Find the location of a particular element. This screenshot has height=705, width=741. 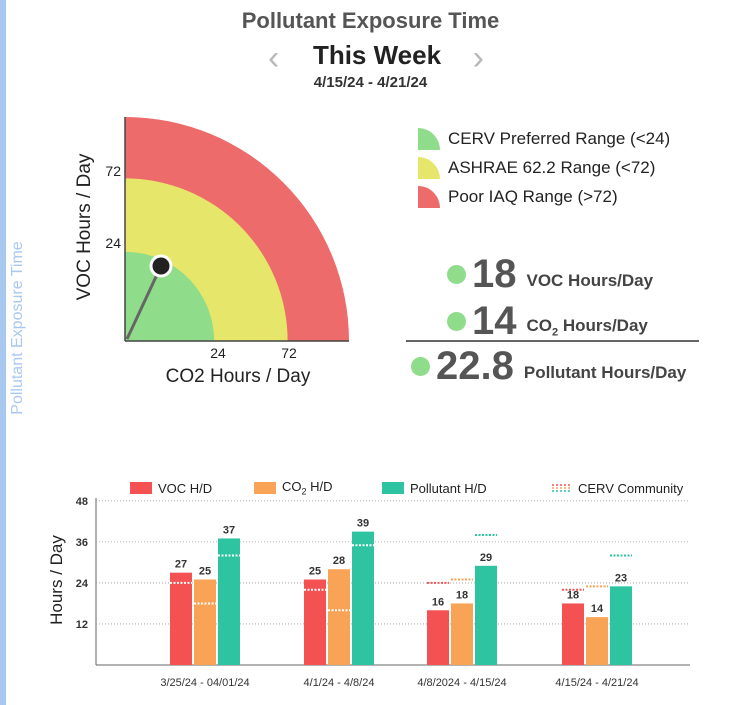

bar-value-label: 39 is located at coordinates (363, 524).